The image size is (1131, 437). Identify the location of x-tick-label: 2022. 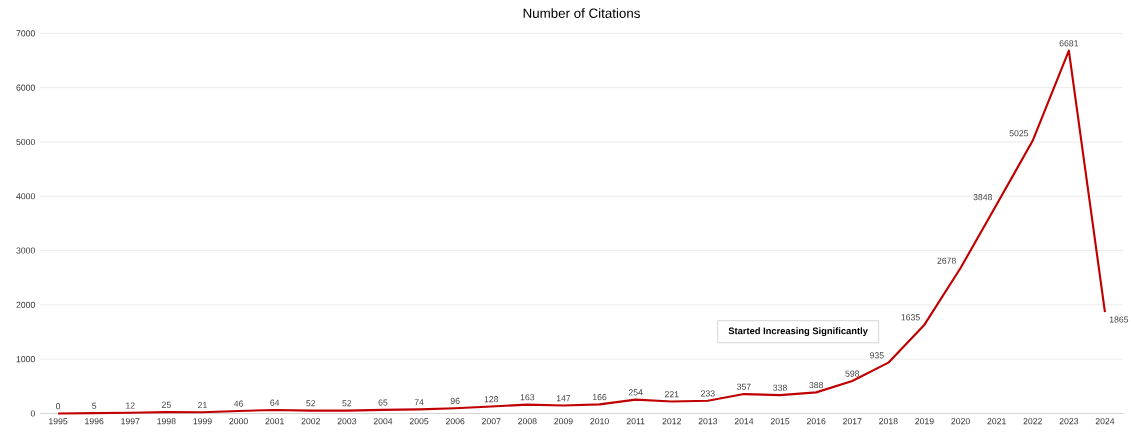
(1032, 421).